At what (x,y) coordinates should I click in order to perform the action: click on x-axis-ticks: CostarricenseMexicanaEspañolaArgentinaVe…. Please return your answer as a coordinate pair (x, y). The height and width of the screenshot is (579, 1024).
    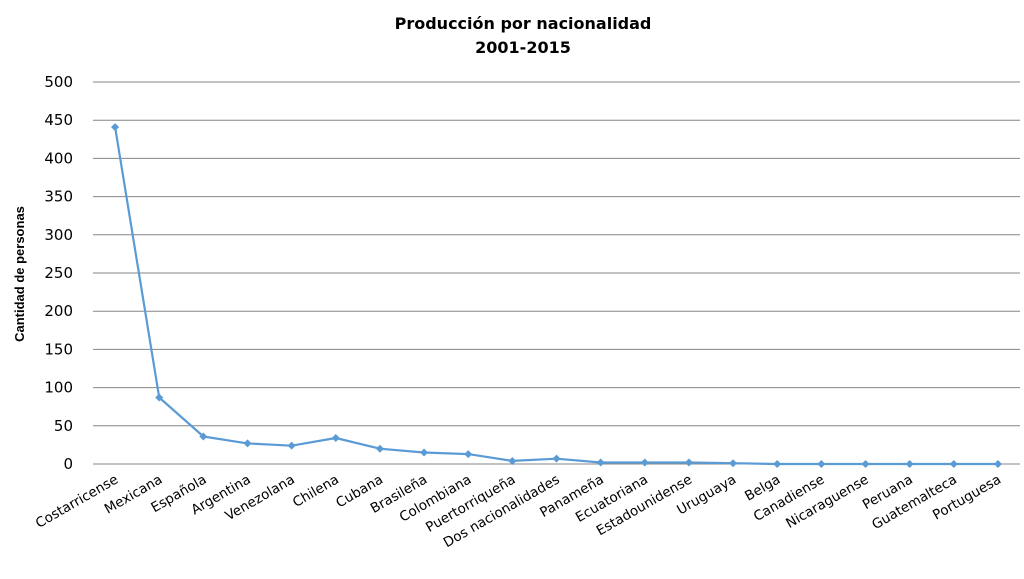
    Looking at the image, I should click on (518, 512).